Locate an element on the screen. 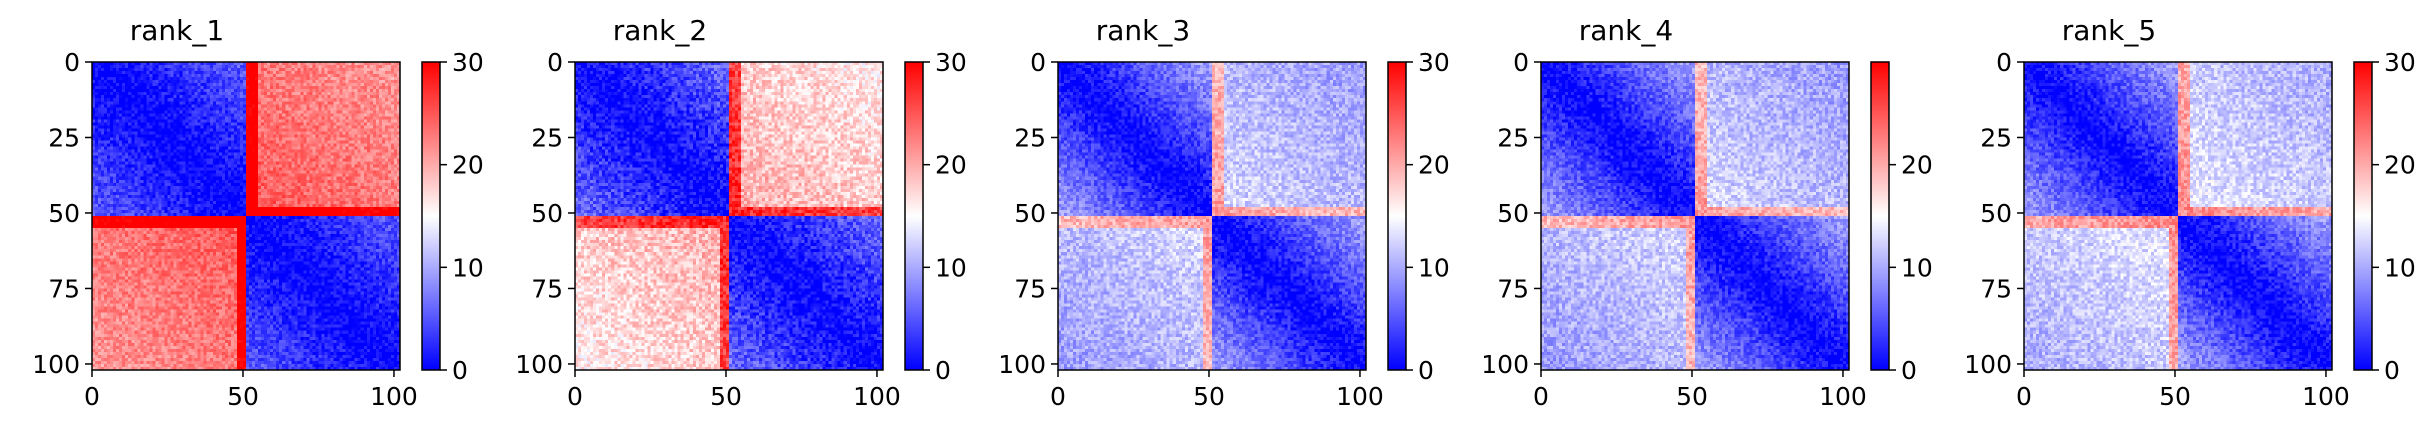 This screenshot has width=2435, height=438. chart-title: rank_2 is located at coordinates (660, 30).